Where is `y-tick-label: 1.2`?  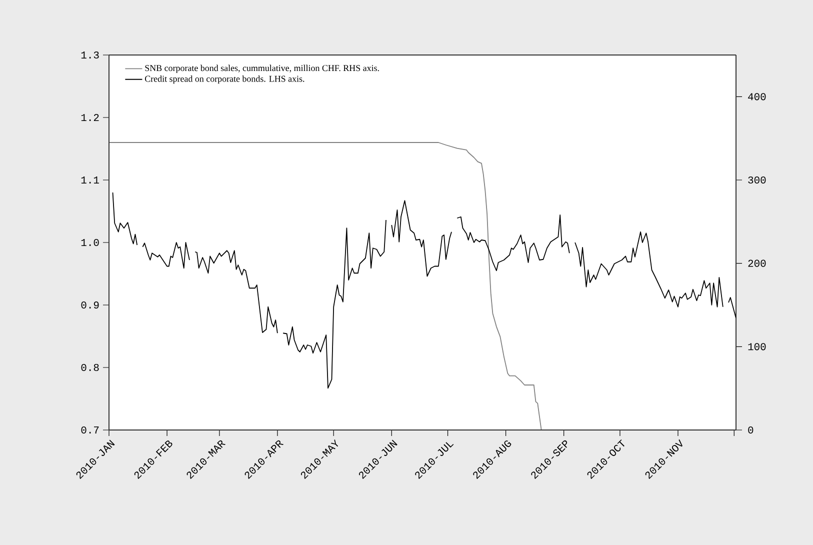
y-tick-label: 1.2 is located at coordinates (90, 117).